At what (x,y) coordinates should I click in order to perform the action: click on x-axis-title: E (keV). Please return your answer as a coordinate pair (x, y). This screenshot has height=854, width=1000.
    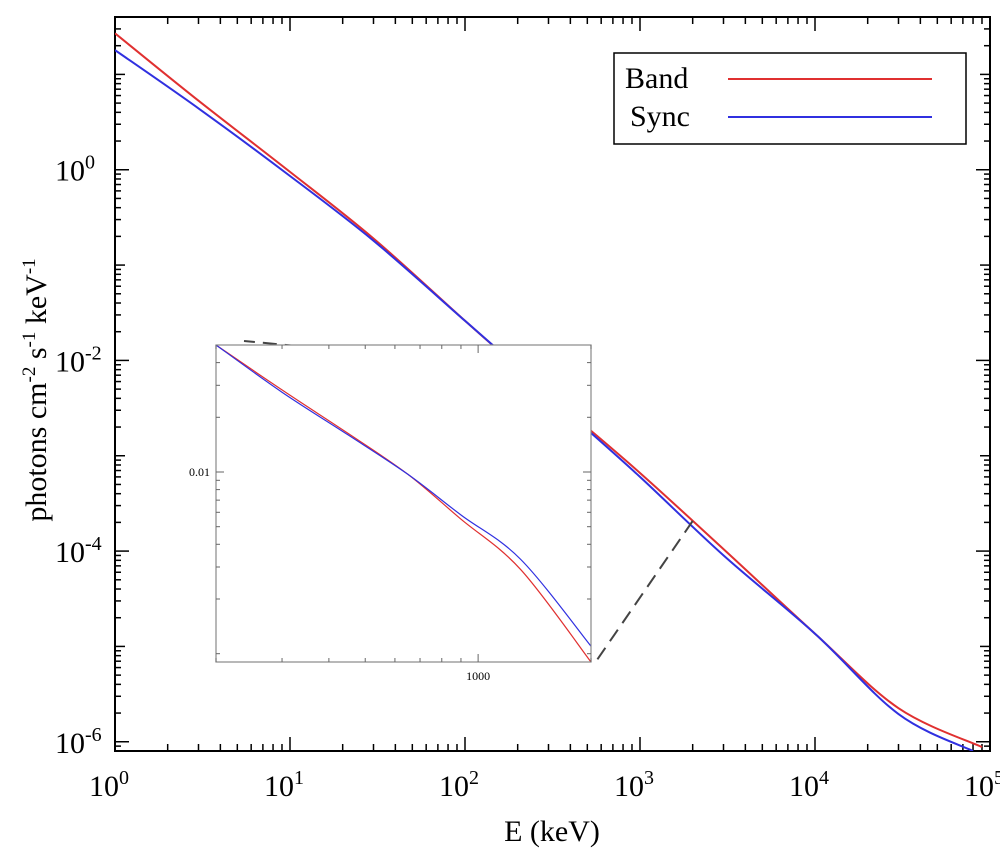
    Looking at the image, I should click on (552, 831).